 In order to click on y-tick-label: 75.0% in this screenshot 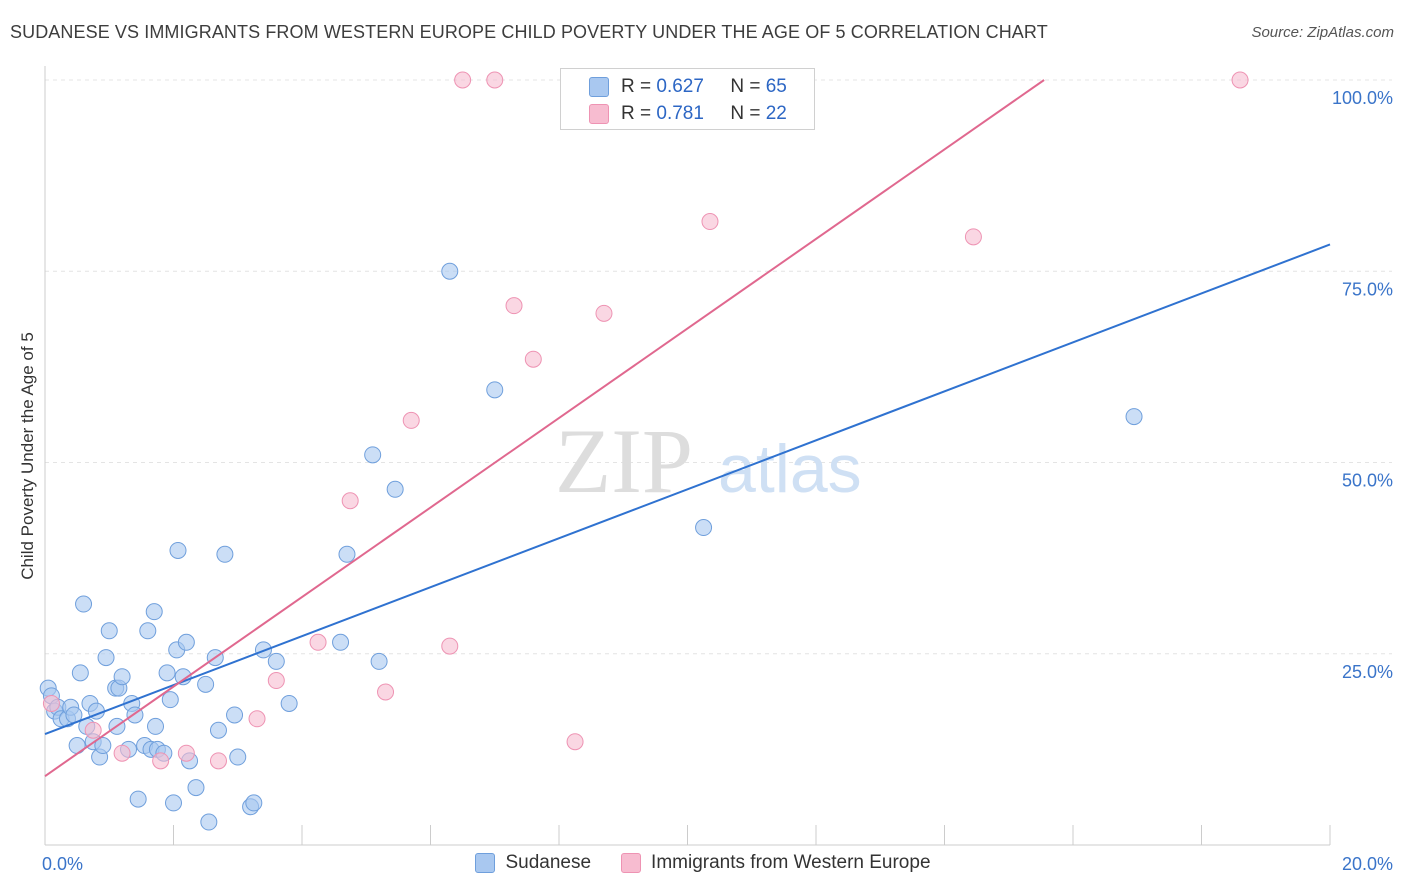, I will do `click(1367, 289)`.